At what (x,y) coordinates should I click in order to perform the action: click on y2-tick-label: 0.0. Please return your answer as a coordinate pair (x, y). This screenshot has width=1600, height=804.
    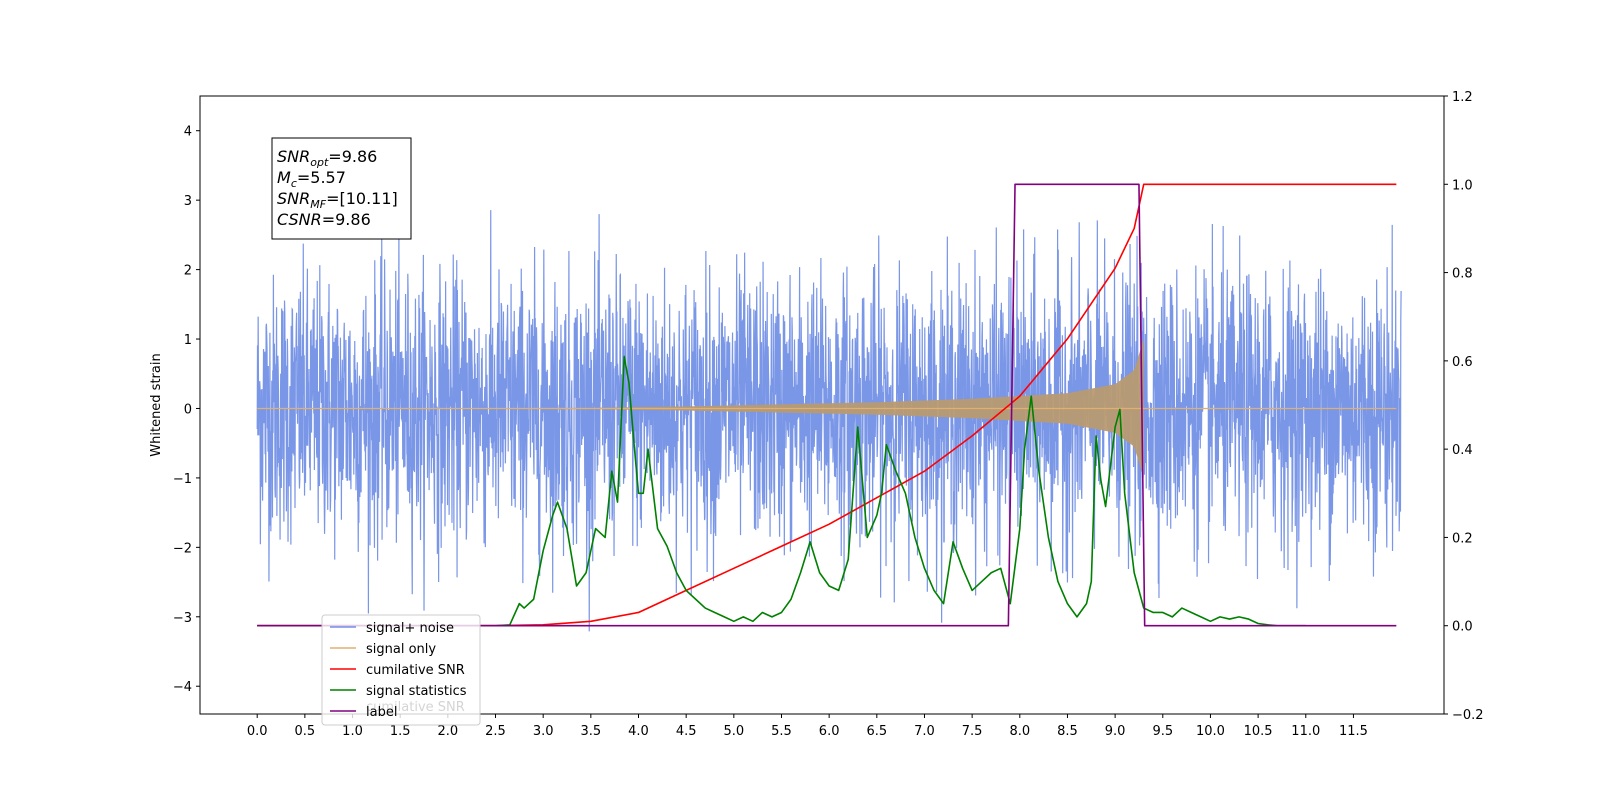
    Looking at the image, I should click on (1462, 627).